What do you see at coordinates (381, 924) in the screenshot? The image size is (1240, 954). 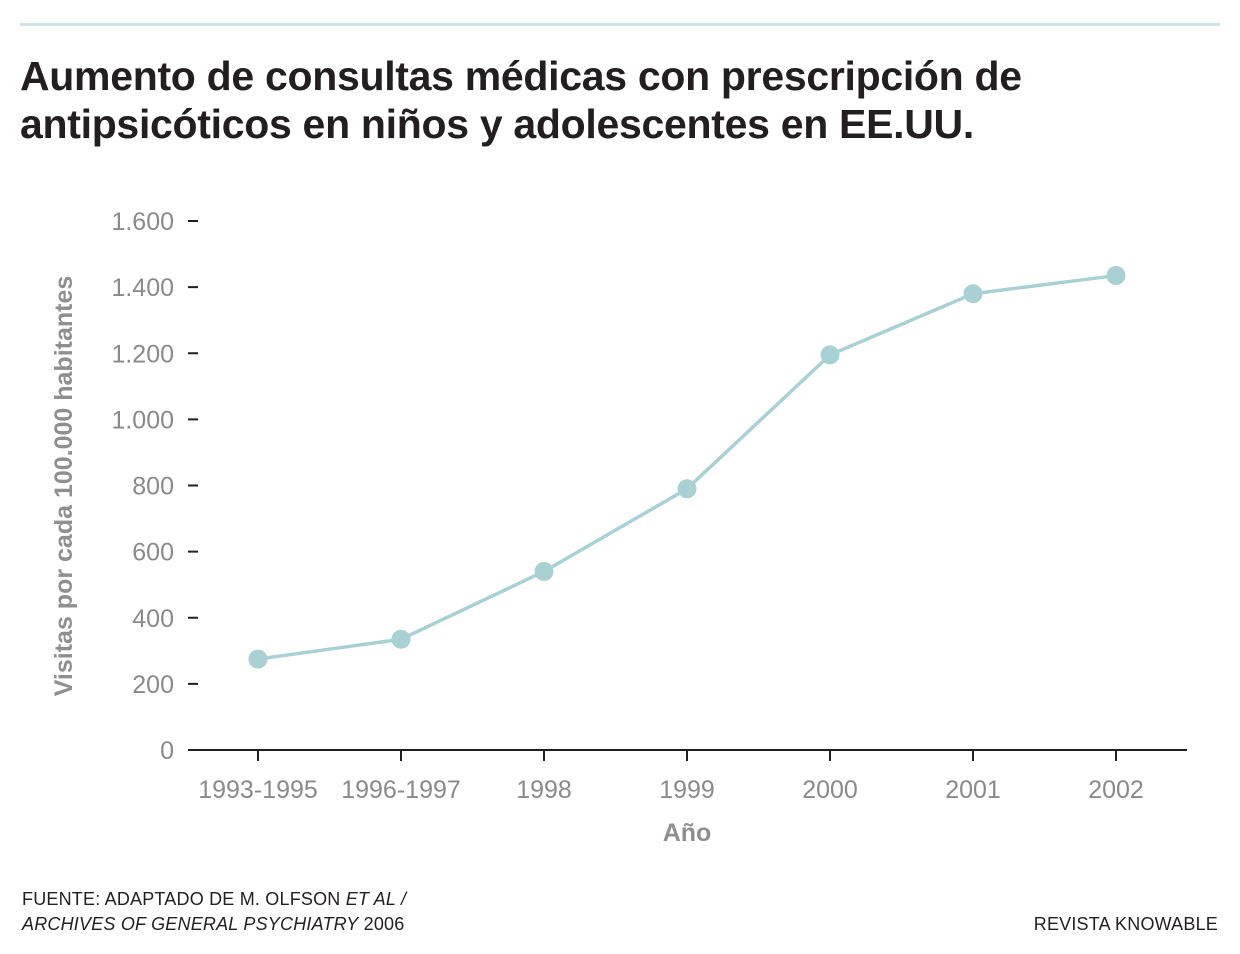 I see `source-year: 2006` at bounding box center [381, 924].